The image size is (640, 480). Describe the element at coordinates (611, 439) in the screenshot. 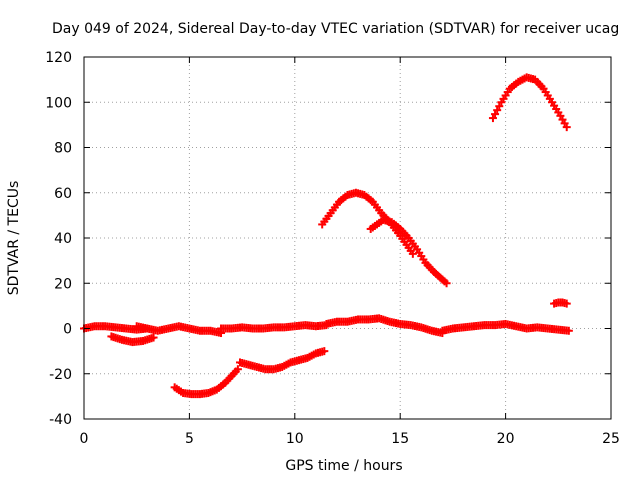

I see `x-tick-label: 25` at that location.